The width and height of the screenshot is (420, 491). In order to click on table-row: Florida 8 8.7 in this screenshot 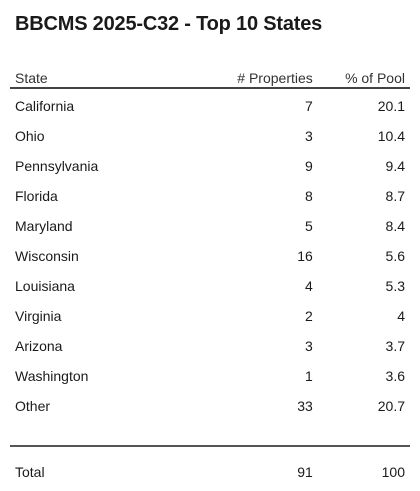, I will do `click(210, 196)`.